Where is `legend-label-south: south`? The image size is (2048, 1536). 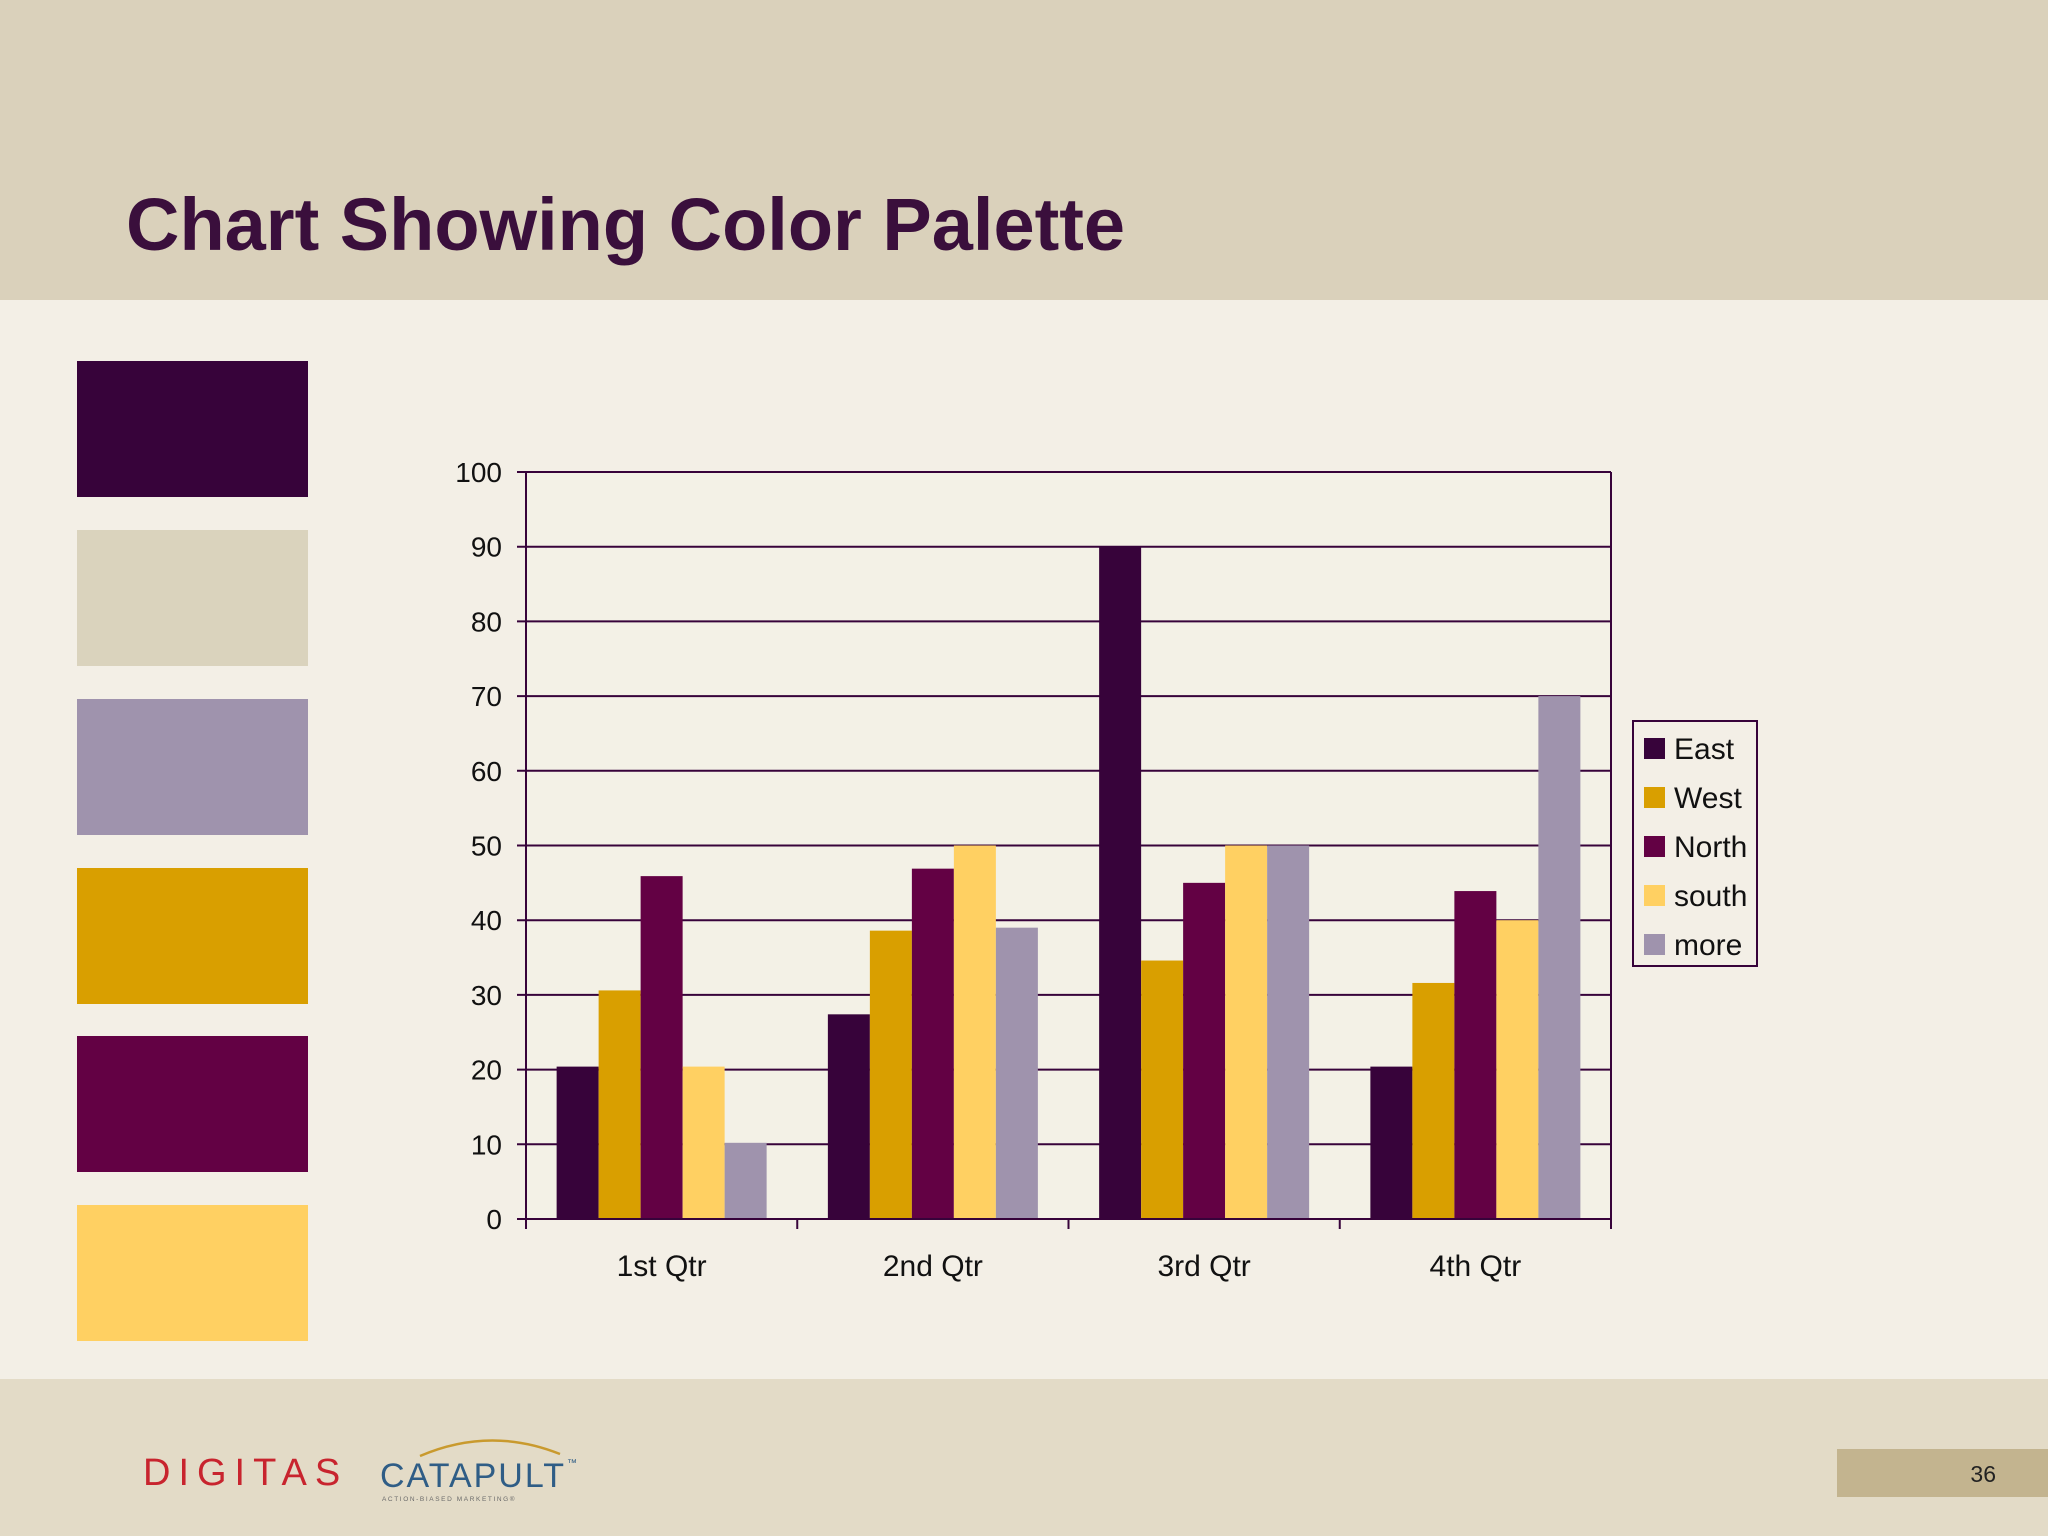 legend-label-south: south is located at coordinates (1710, 896).